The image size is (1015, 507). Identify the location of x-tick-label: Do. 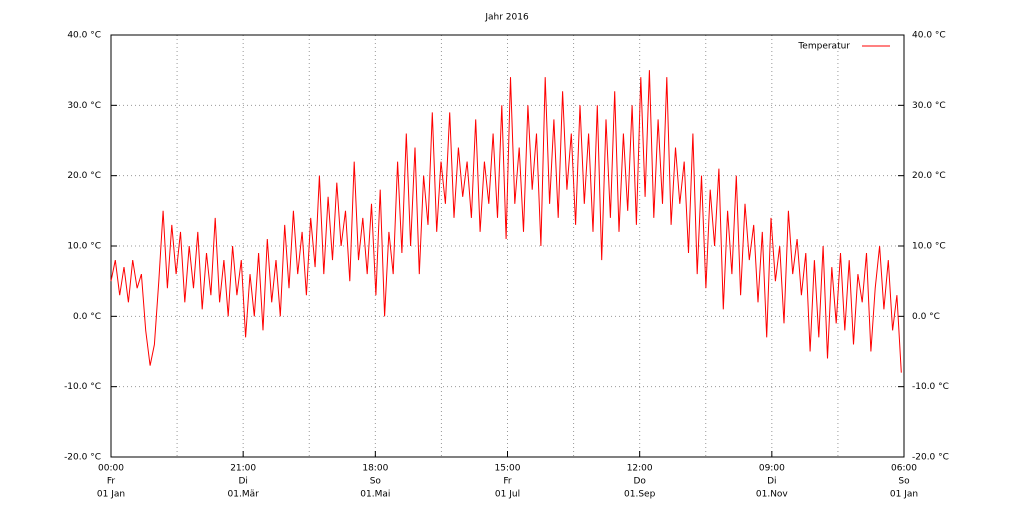
(639, 482).